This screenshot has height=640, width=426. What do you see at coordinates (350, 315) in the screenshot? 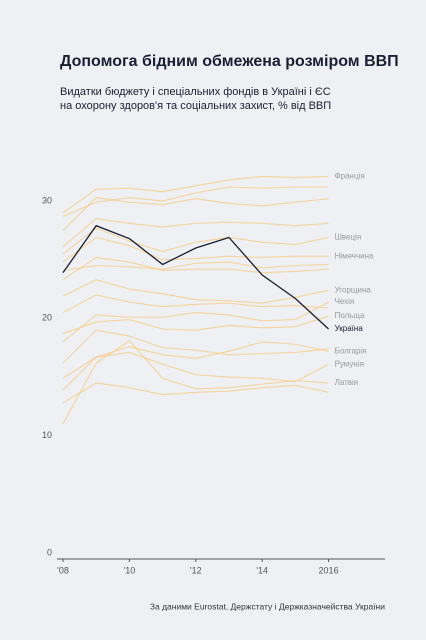
I see `series-label: Польща` at bounding box center [350, 315].